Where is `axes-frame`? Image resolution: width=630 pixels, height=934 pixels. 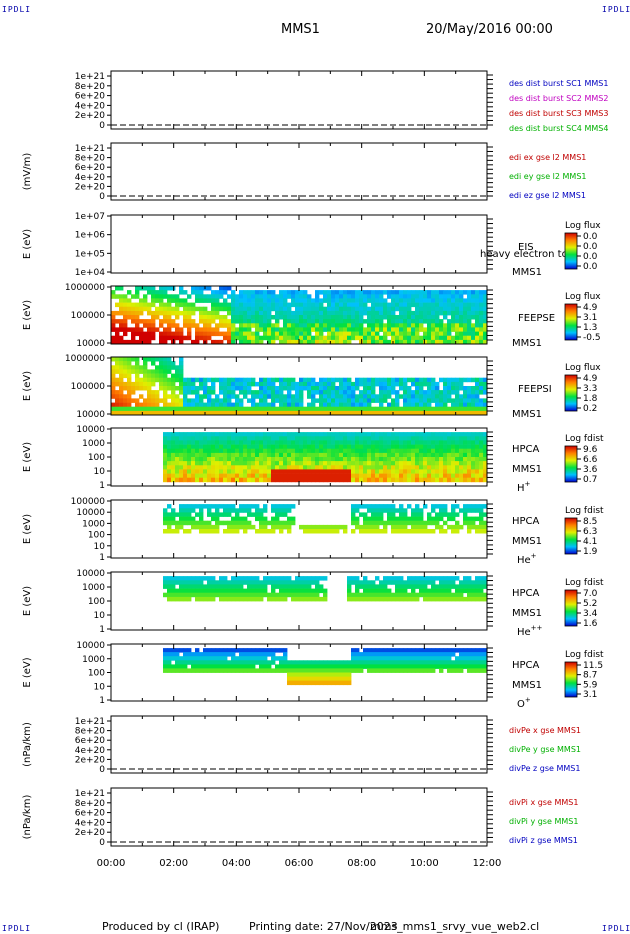 axes-frame is located at coordinates (299, 244).